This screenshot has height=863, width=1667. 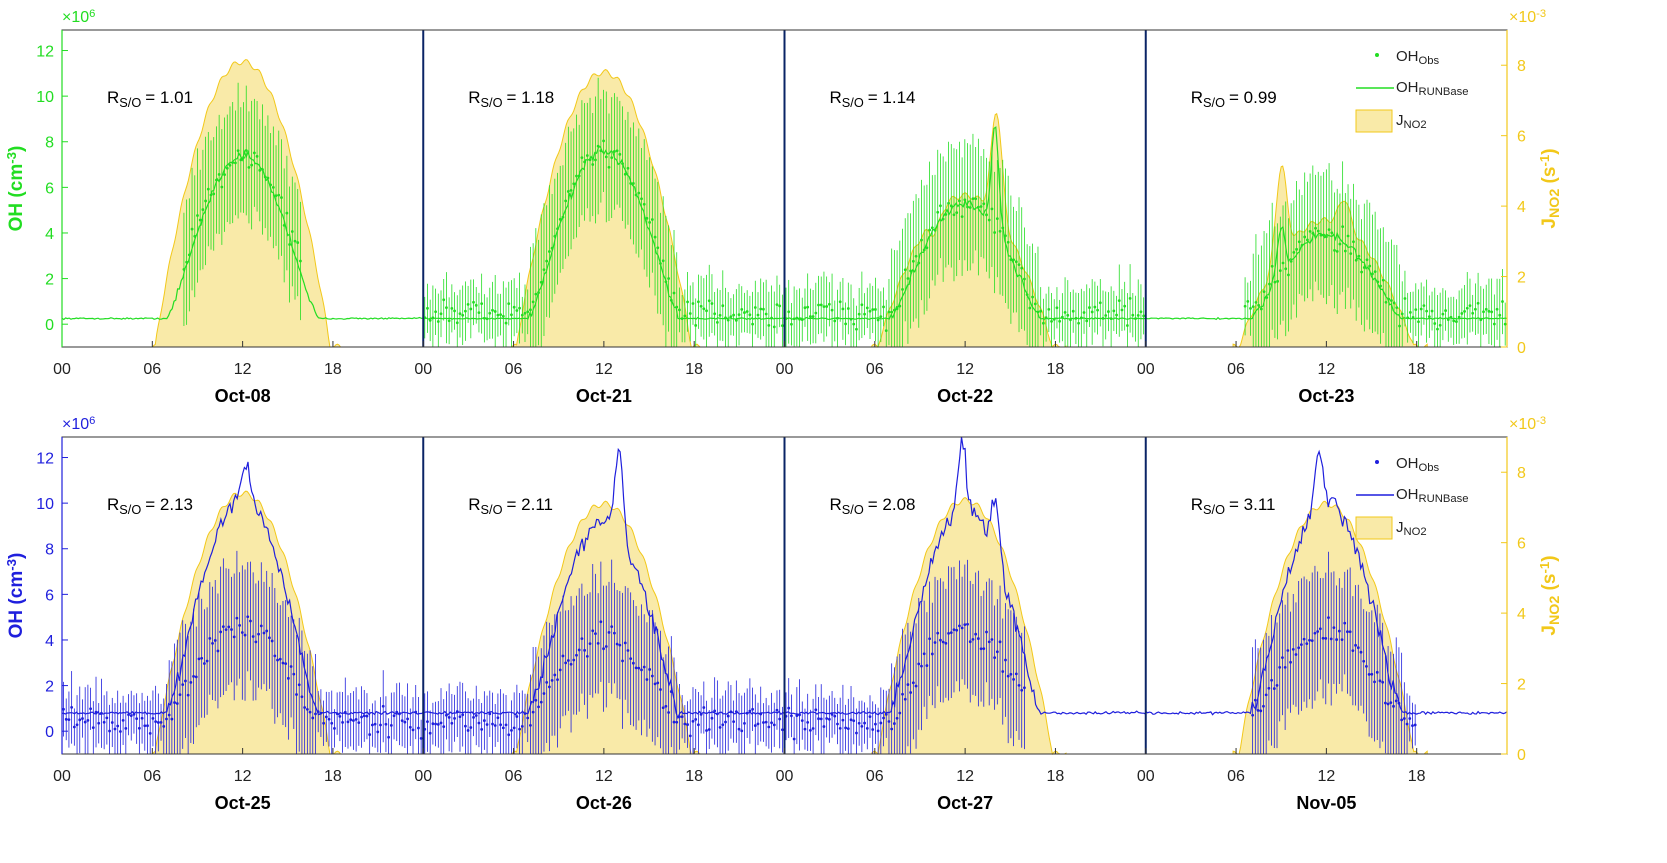 I want to click on day-group-Oct-26: RS/O = 2.11 Oct-26, so click(x=603, y=625).